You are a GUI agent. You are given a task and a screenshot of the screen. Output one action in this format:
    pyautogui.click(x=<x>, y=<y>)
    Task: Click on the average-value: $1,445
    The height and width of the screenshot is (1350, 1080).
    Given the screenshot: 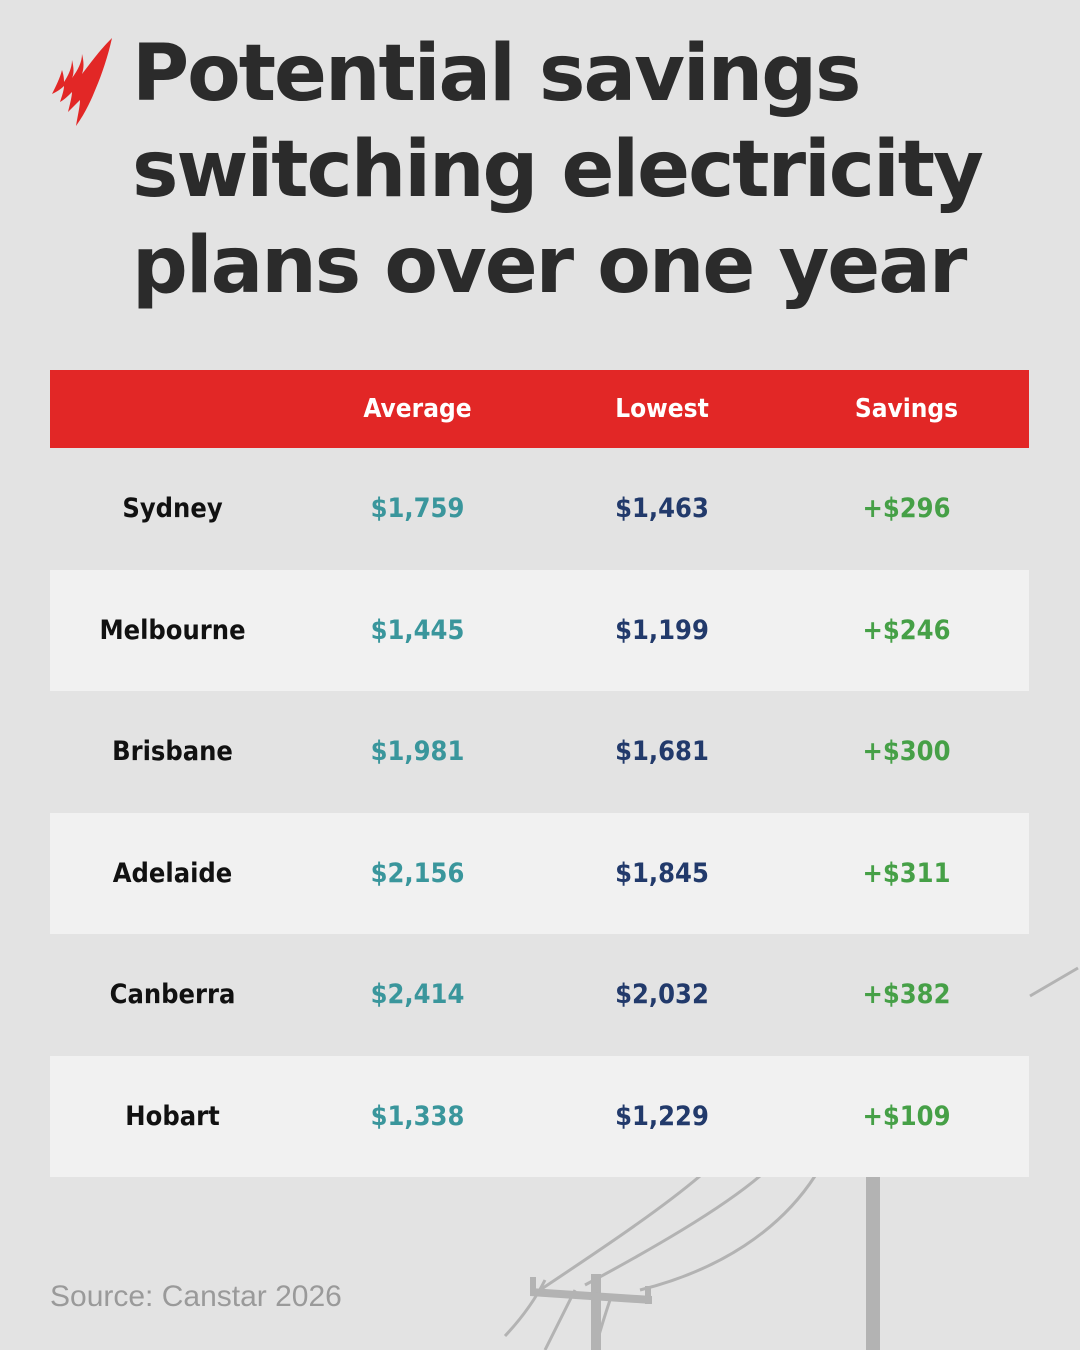 What is the action you would take?
    pyautogui.click(x=417, y=630)
    